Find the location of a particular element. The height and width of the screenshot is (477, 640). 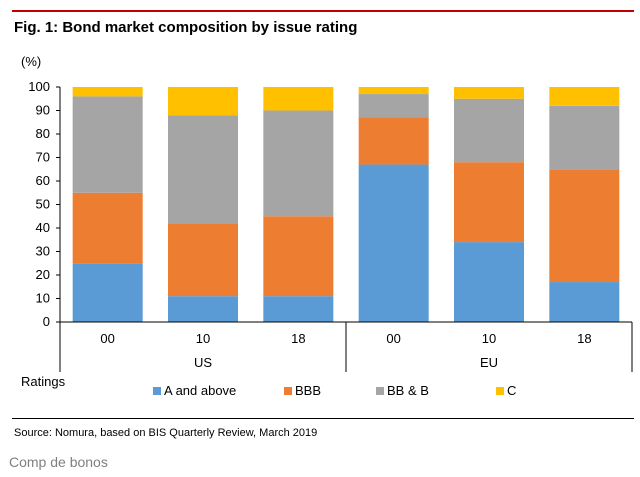

y-tick-label: 60 is located at coordinates (43, 180).